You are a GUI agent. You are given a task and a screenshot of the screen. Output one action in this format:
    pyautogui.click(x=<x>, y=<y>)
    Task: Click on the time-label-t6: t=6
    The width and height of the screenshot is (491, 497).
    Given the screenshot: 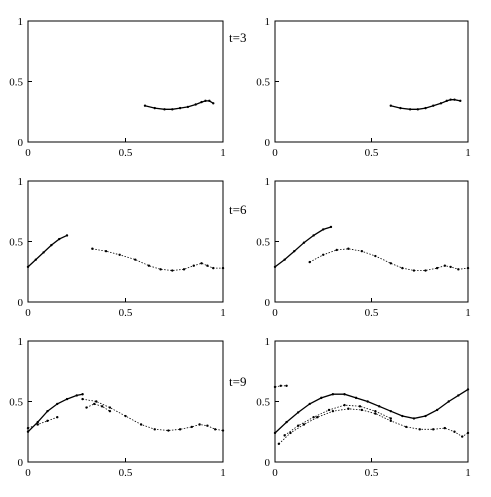 What is the action you would take?
    pyautogui.click(x=238, y=209)
    